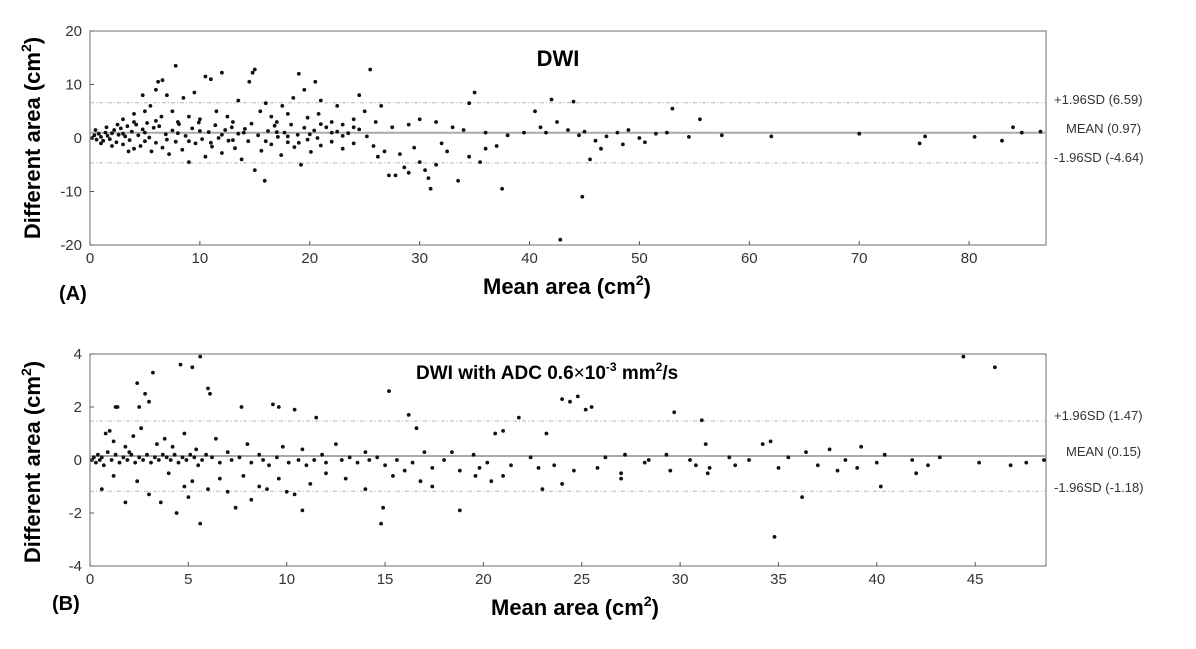 The image size is (1196, 649). What do you see at coordinates (859, 258) in the screenshot?
I see `x-tick-label: 70` at bounding box center [859, 258].